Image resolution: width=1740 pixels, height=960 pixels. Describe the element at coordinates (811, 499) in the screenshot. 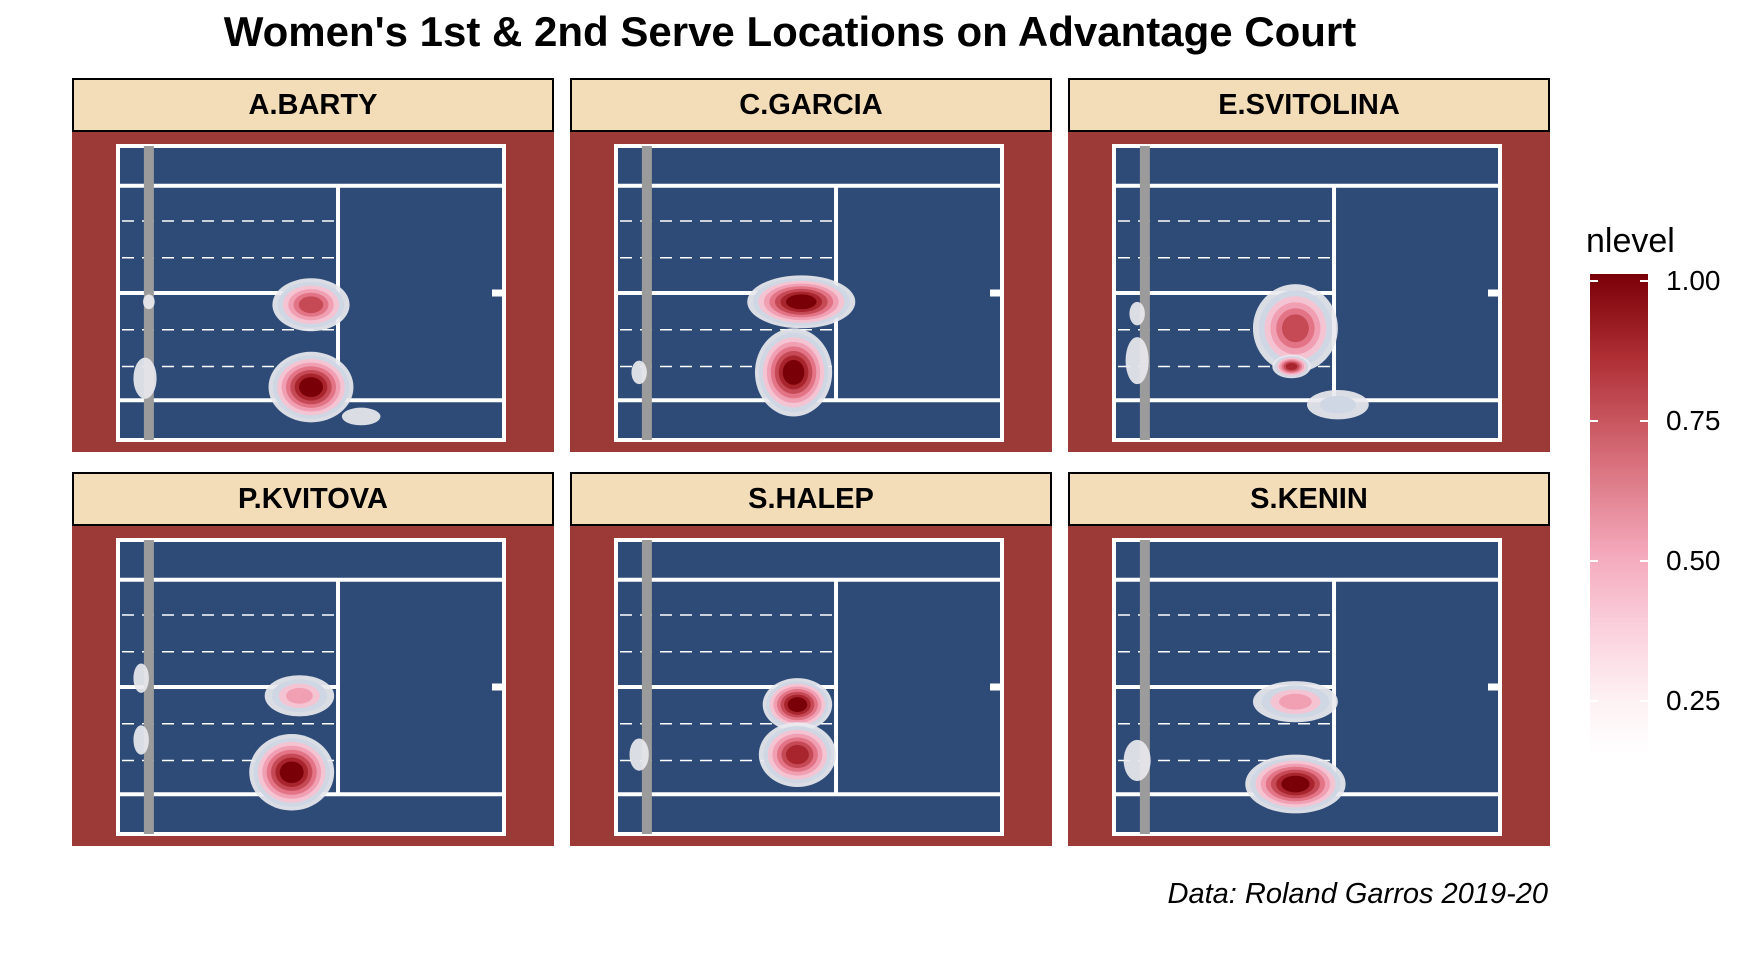

I see `facet-strip-label: S.HALEP` at that location.